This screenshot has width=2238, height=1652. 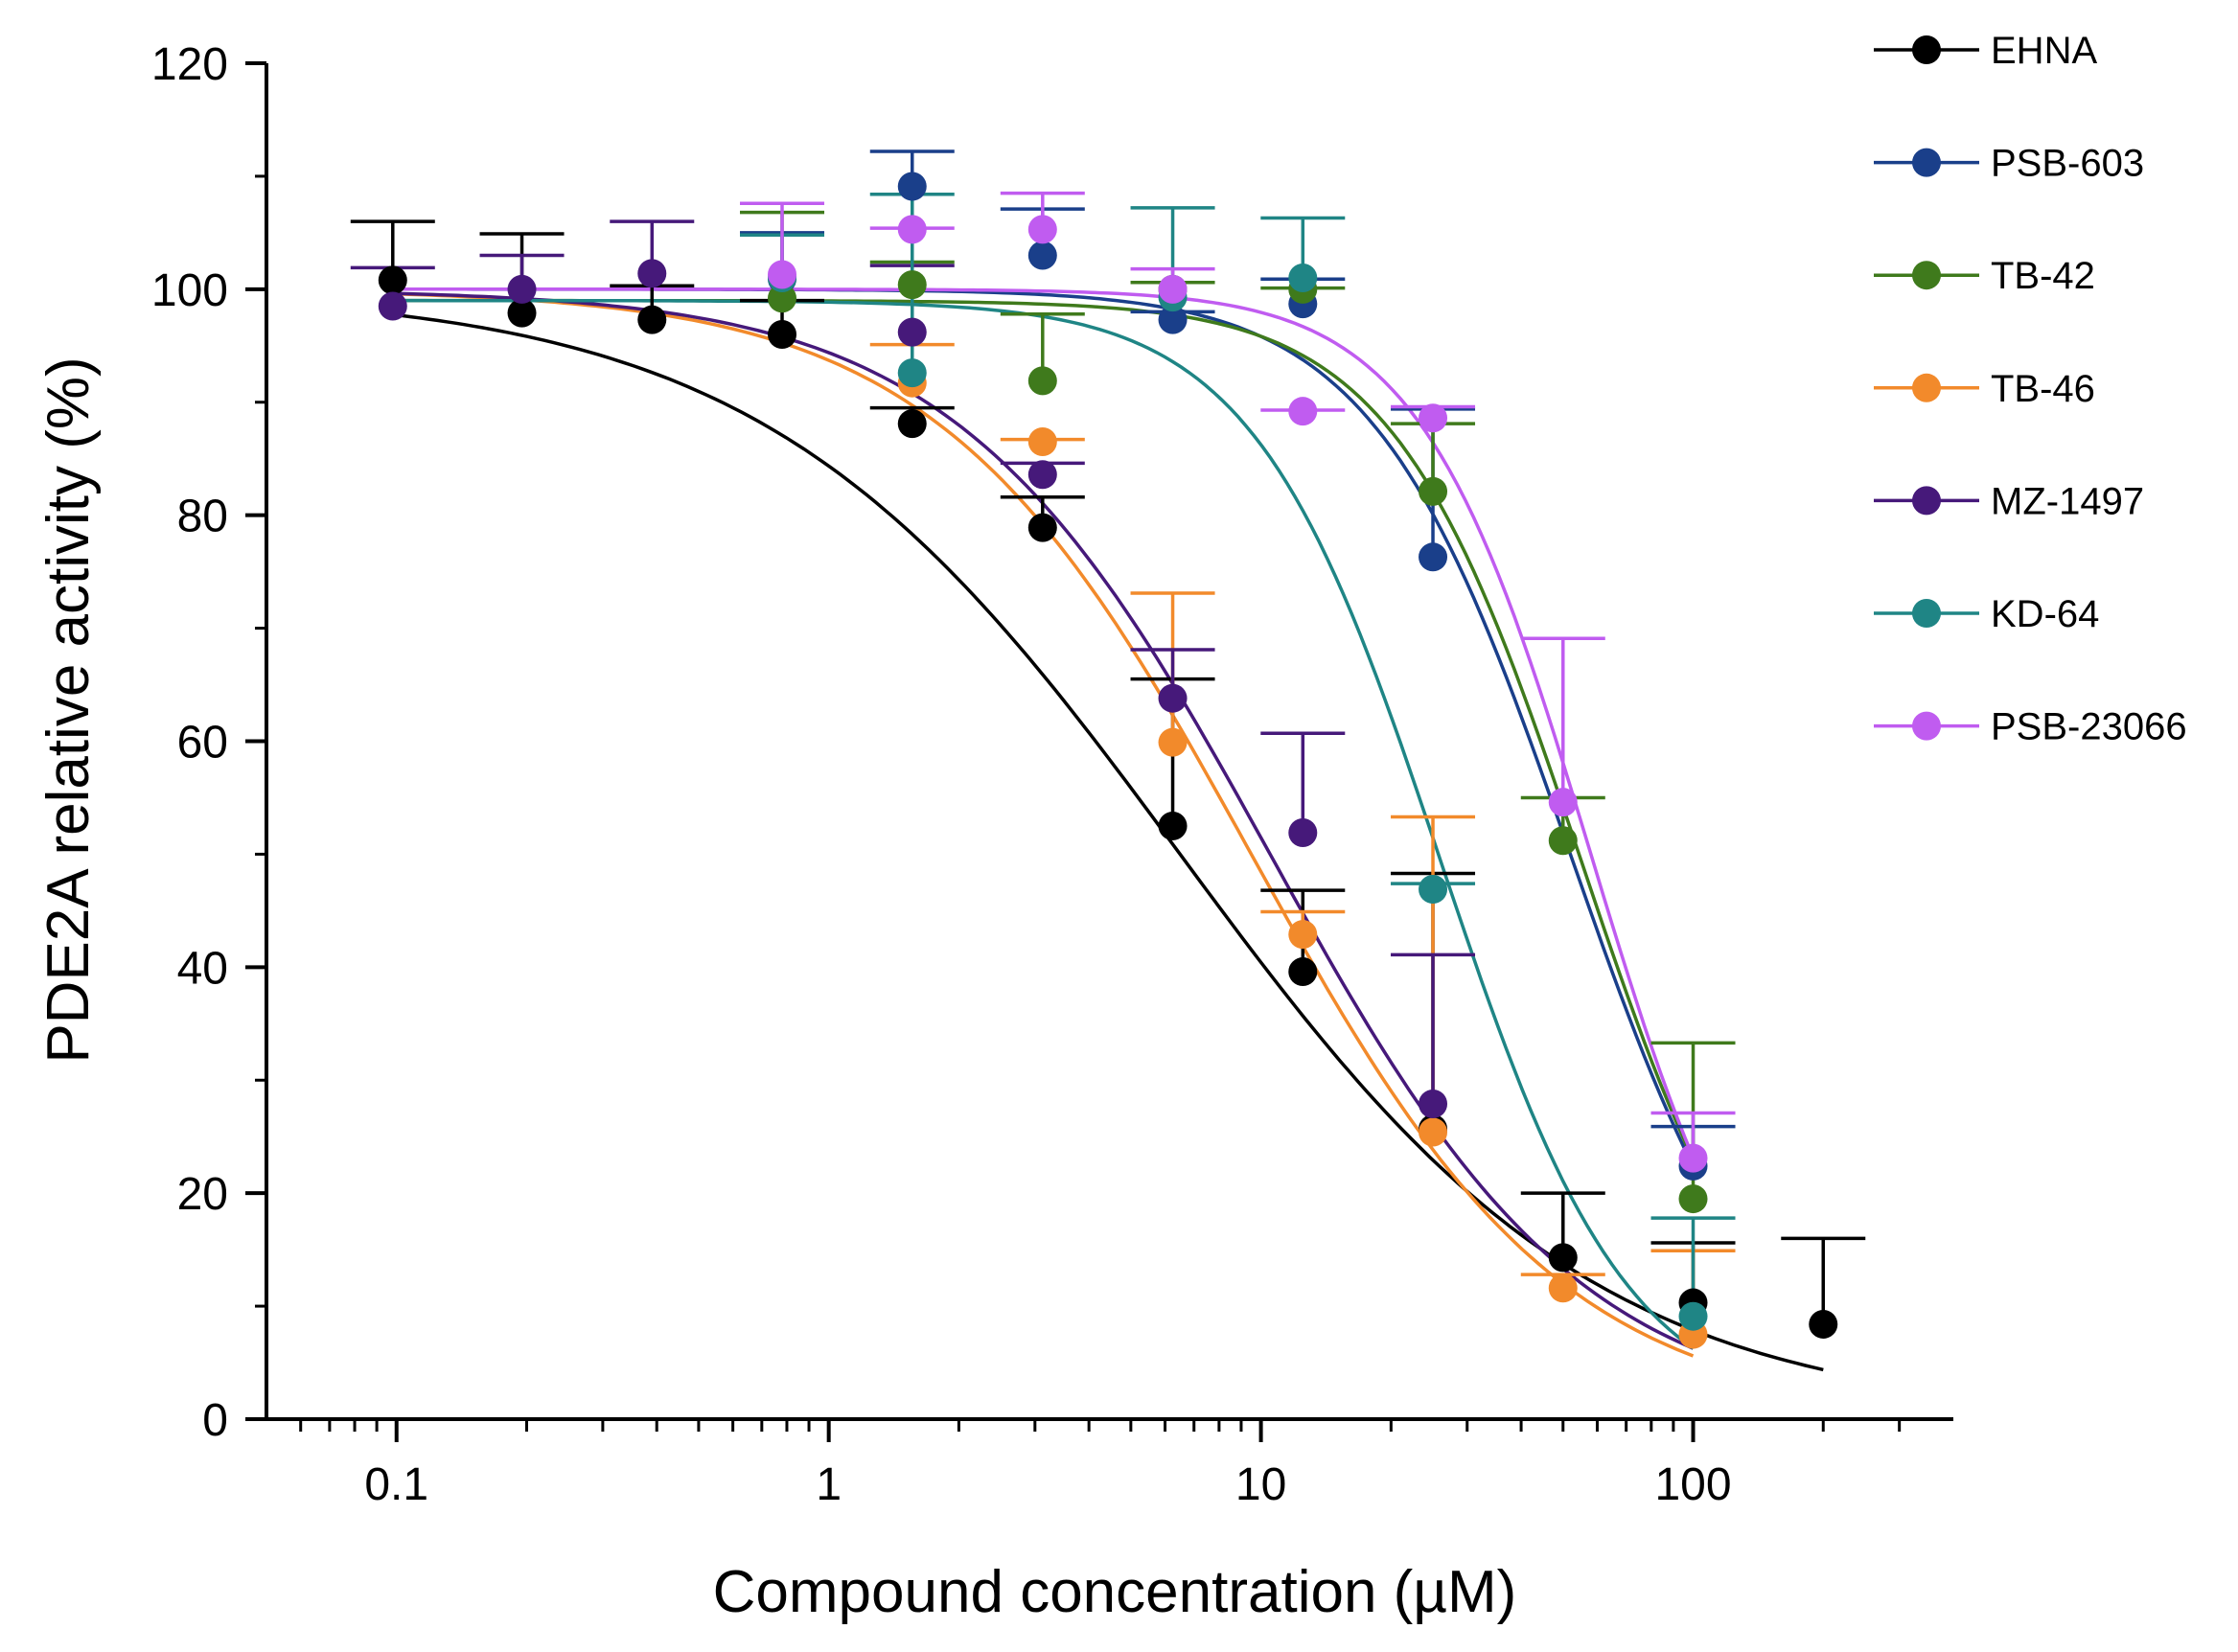 I want to click on legend-item-MZ-1497: MZ-1497, so click(x=2009, y=501).